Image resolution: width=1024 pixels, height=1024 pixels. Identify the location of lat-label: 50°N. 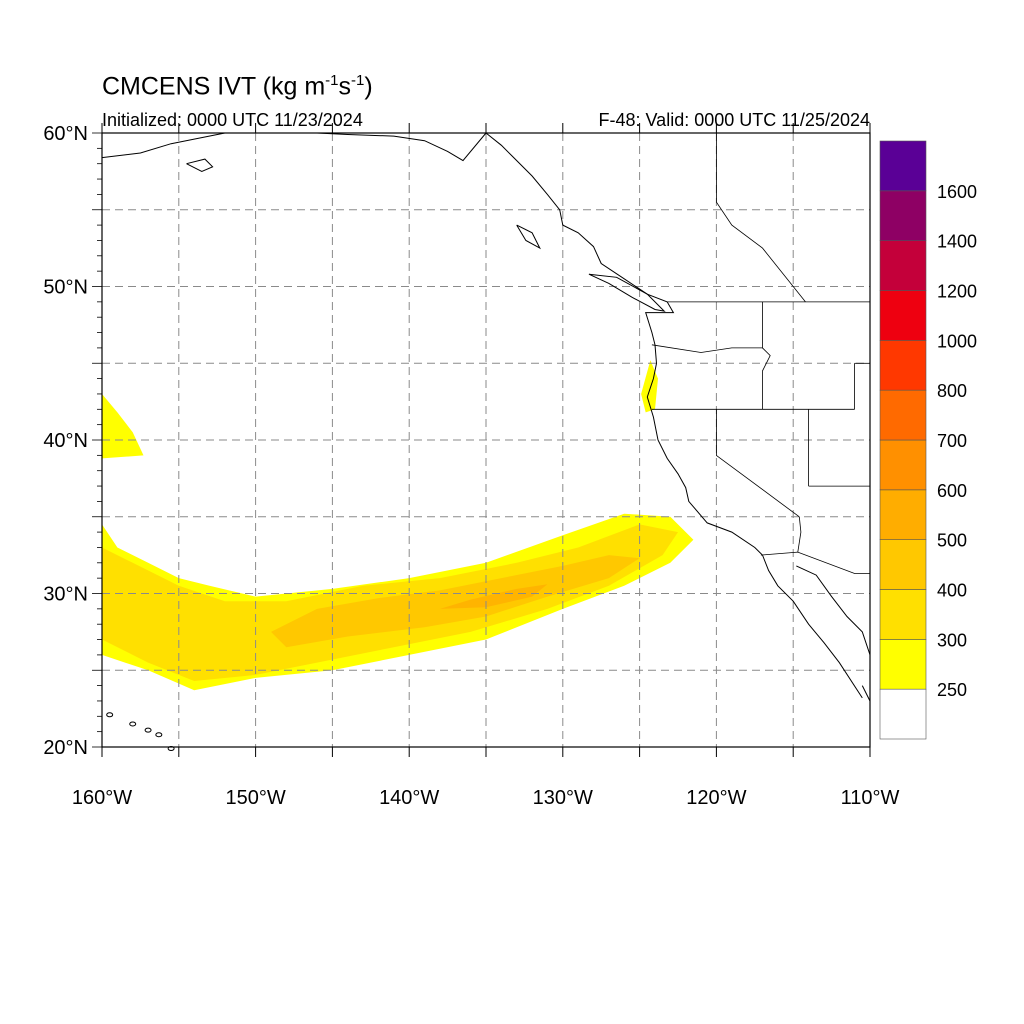
(65, 288).